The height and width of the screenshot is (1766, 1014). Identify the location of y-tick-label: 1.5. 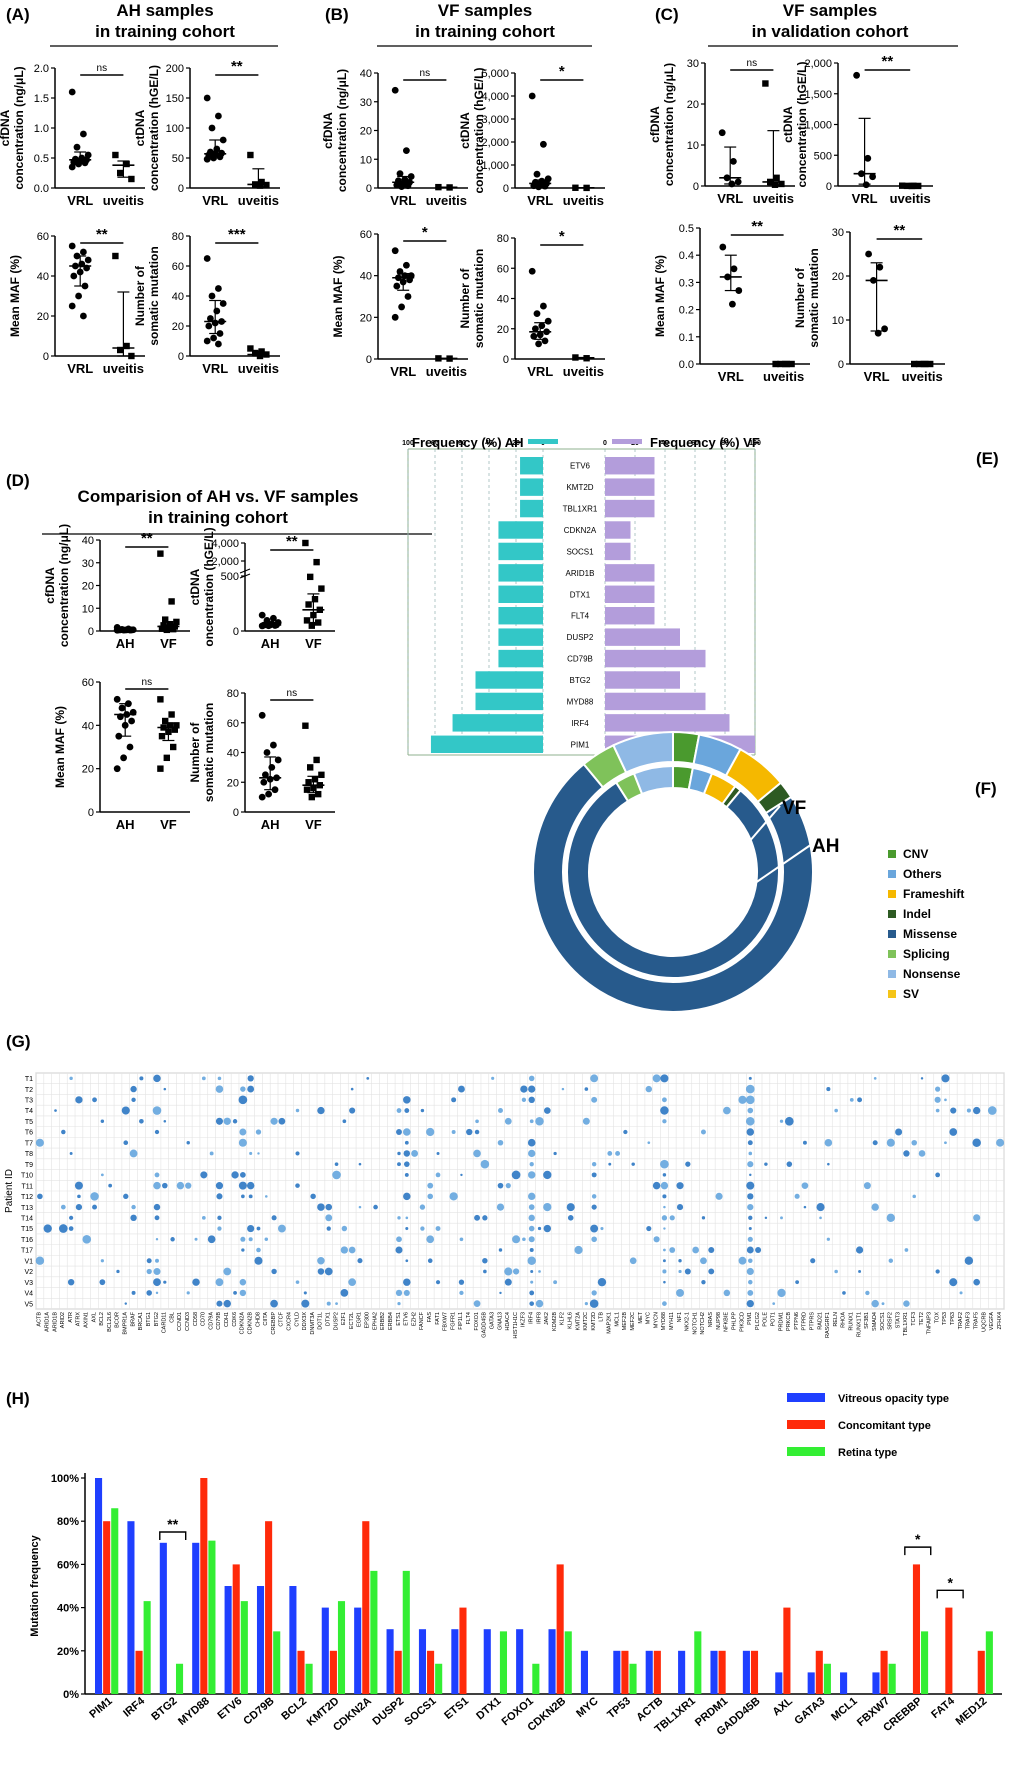
(41, 99).